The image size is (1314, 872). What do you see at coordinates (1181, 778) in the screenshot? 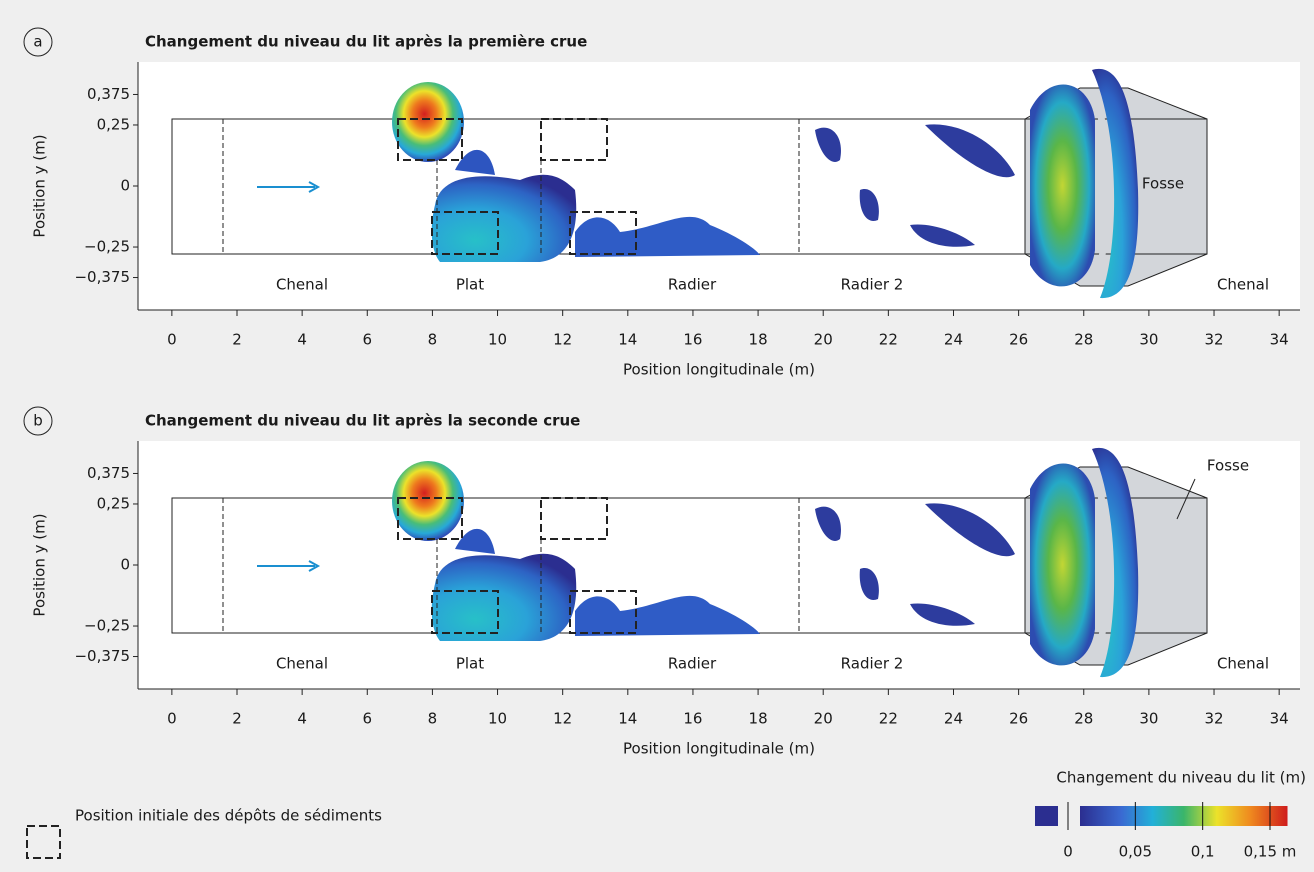
I see `colorbar-label: Changement du niveau du lit (m)` at bounding box center [1181, 778].